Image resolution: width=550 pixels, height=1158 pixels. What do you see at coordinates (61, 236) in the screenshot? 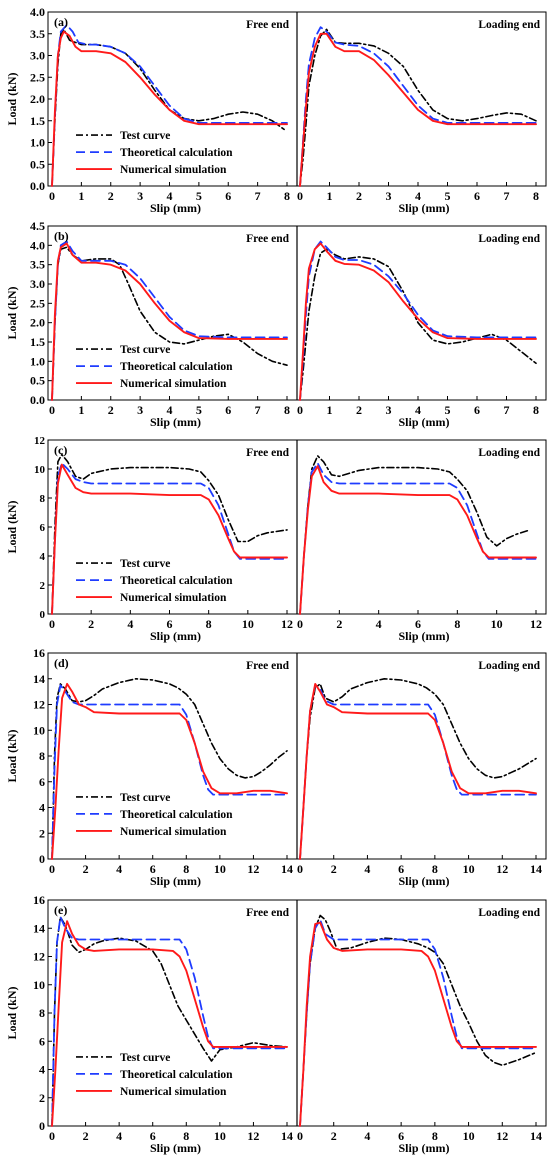
I see `panel-label: (b)` at bounding box center [61, 236].